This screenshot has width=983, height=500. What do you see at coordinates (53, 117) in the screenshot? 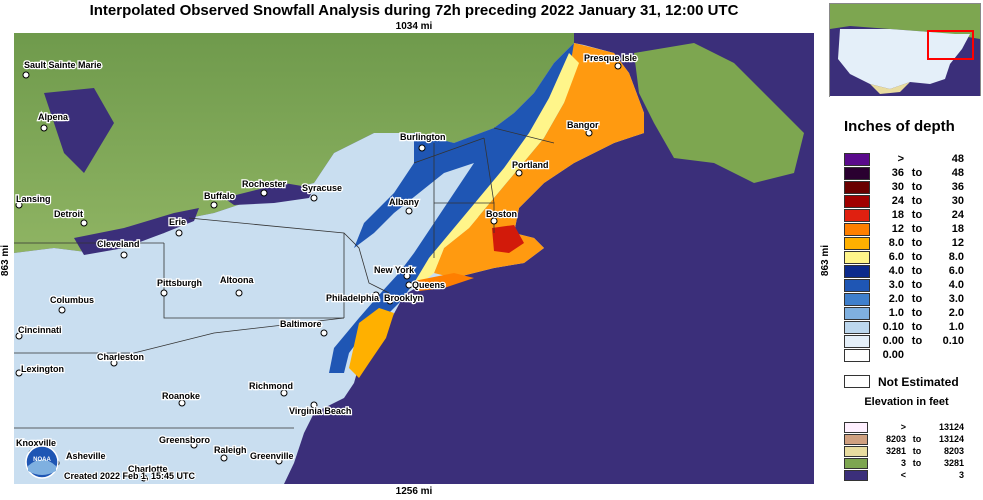
I see `svg-text: Alpena` at bounding box center [53, 117].